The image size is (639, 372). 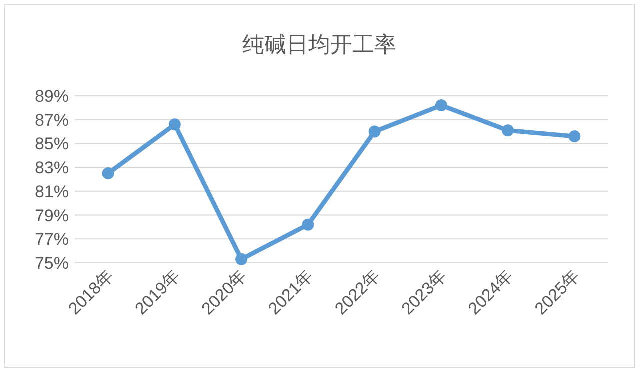 What do you see at coordinates (51, 144) in the screenshot?
I see `y-tick-label: 85%` at bounding box center [51, 144].